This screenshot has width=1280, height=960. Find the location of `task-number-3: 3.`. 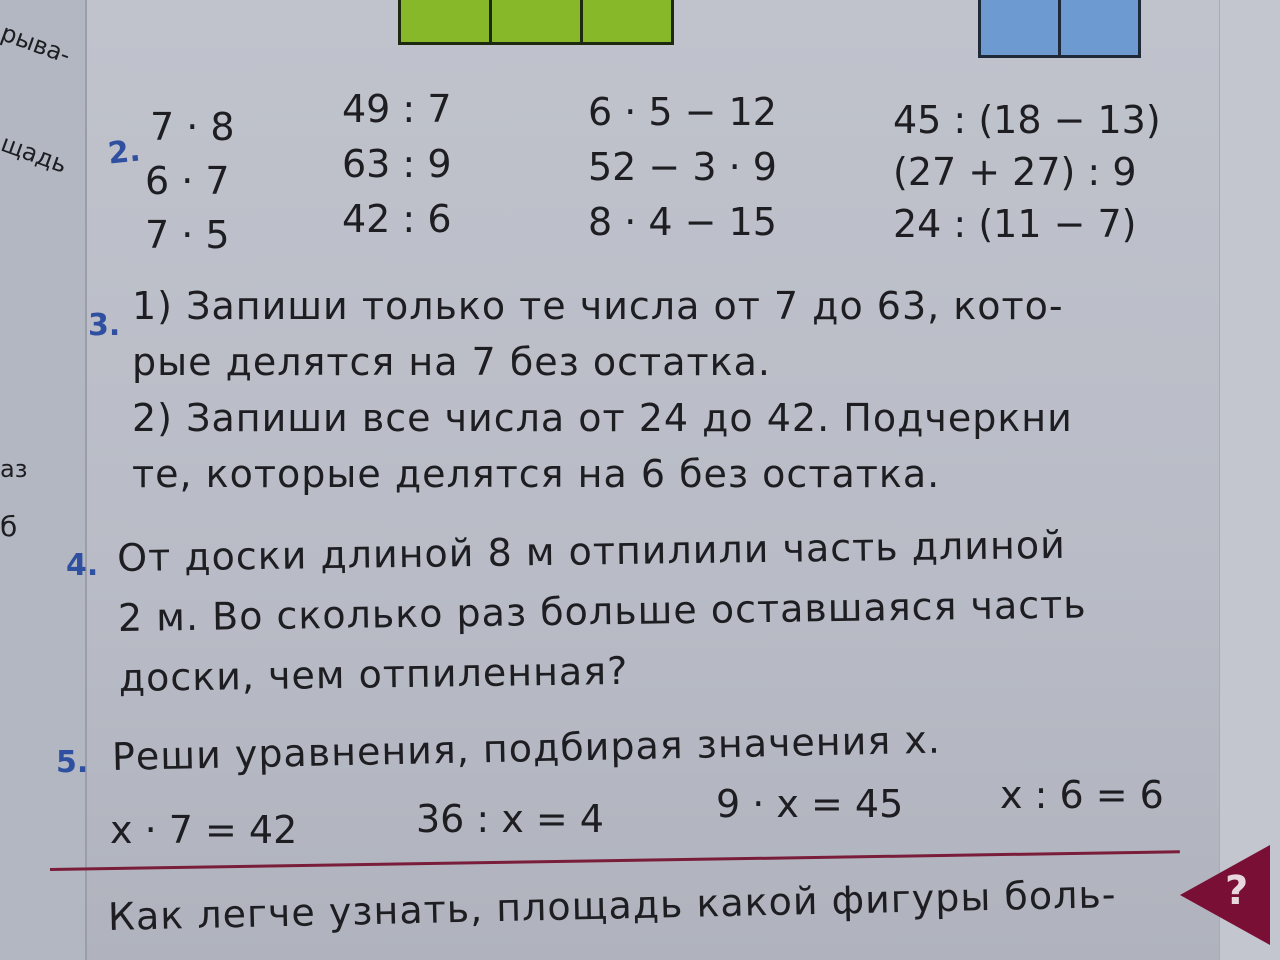

task-number-3: 3. is located at coordinates (104, 325).